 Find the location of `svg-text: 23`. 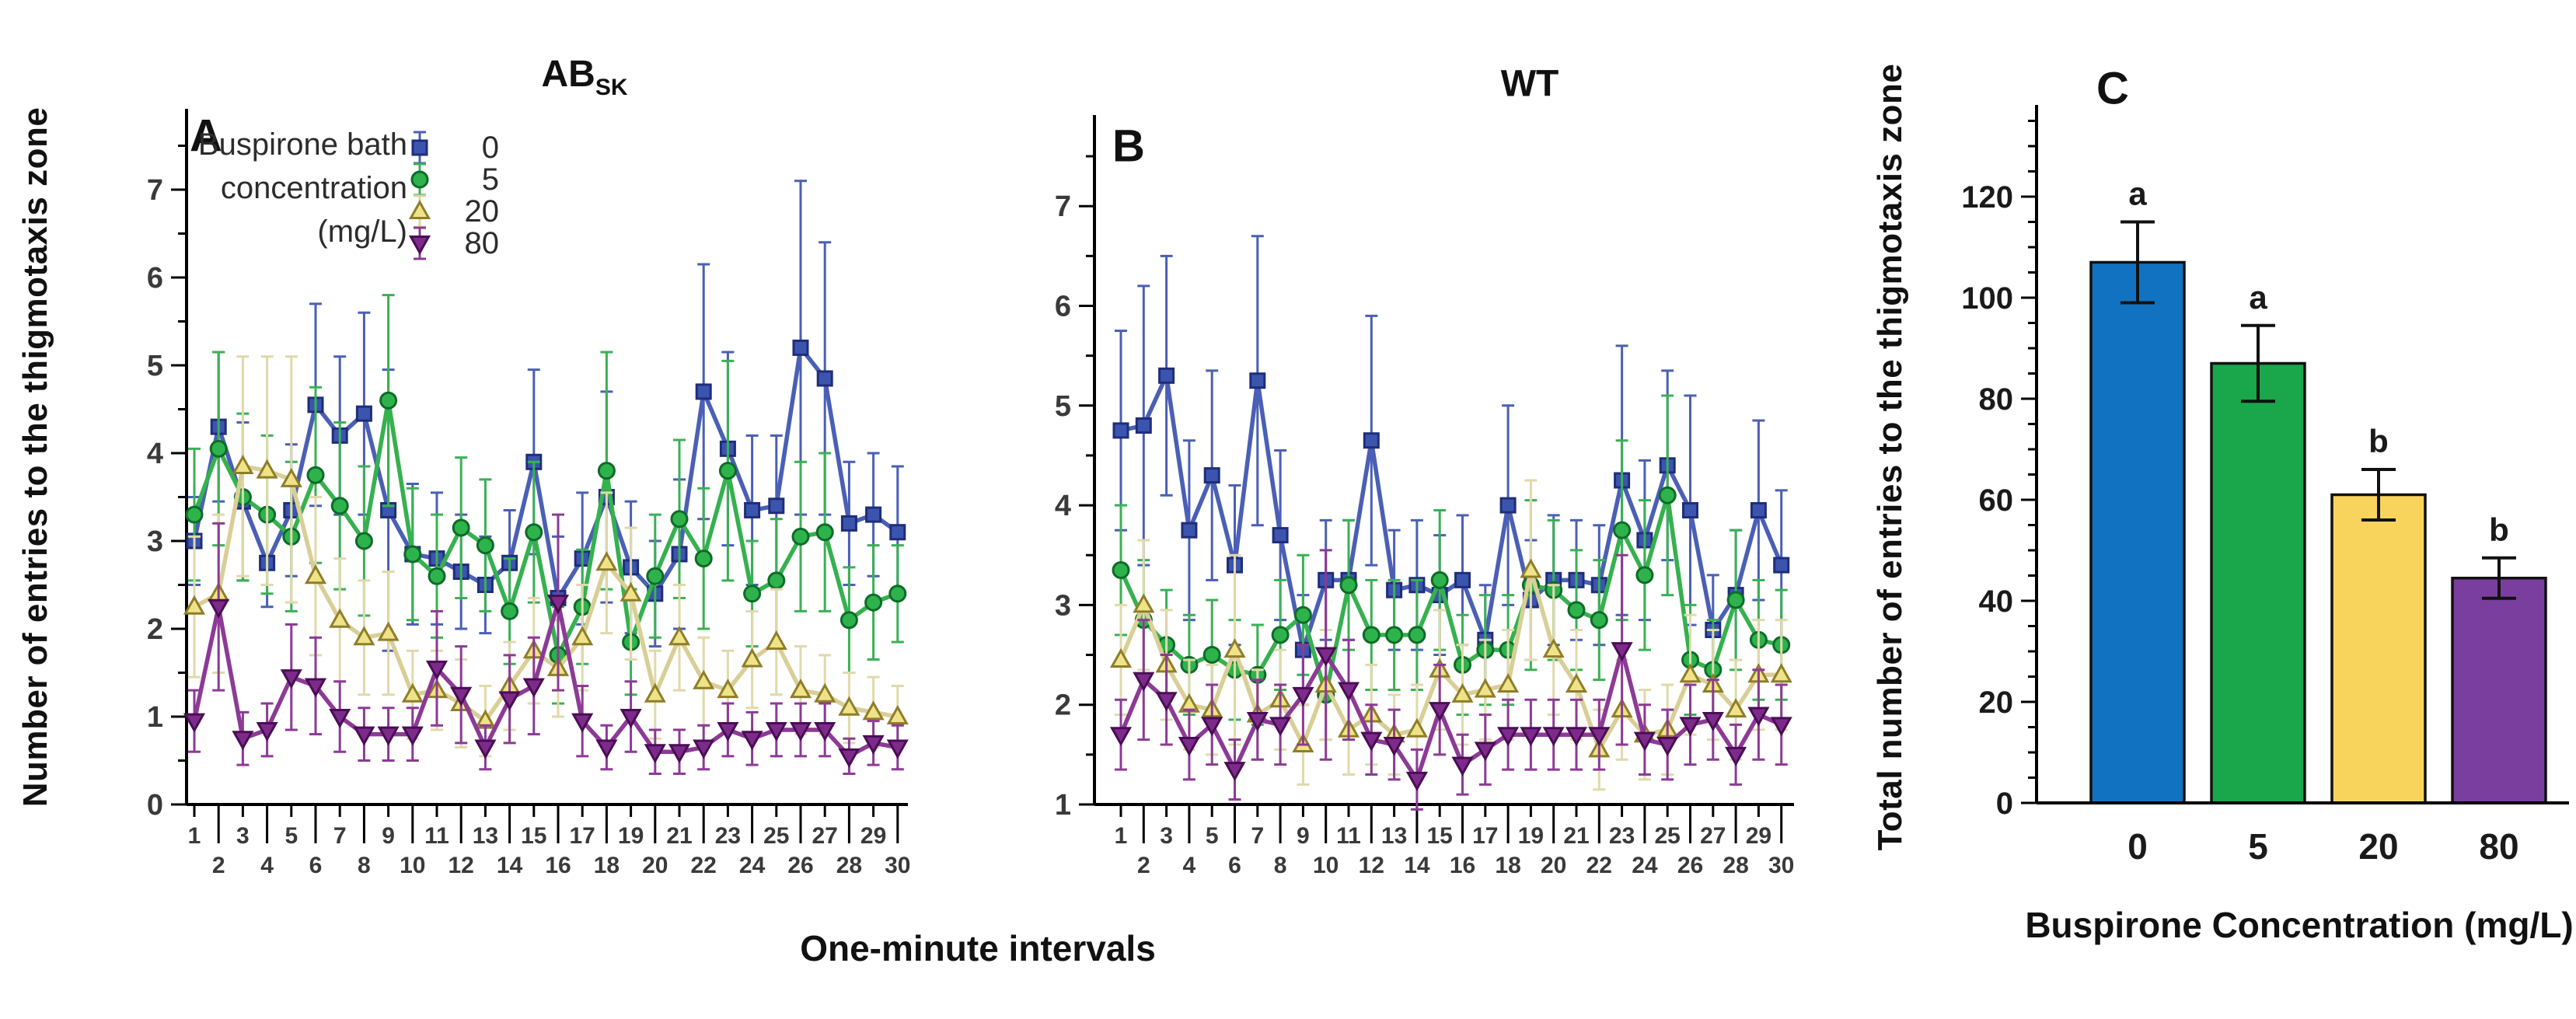

svg-text: 23 is located at coordinates (728, 836).